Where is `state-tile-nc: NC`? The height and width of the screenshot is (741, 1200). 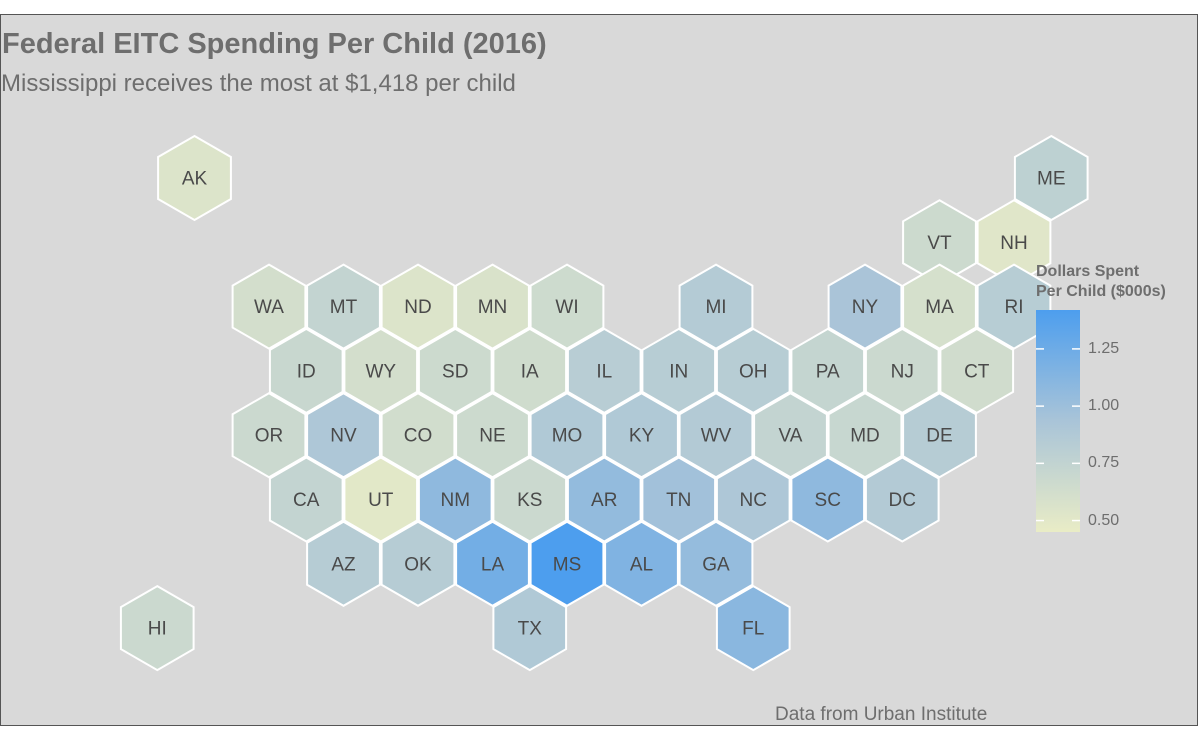 state-tile-nc: NC is located at coordinates (753, 499).